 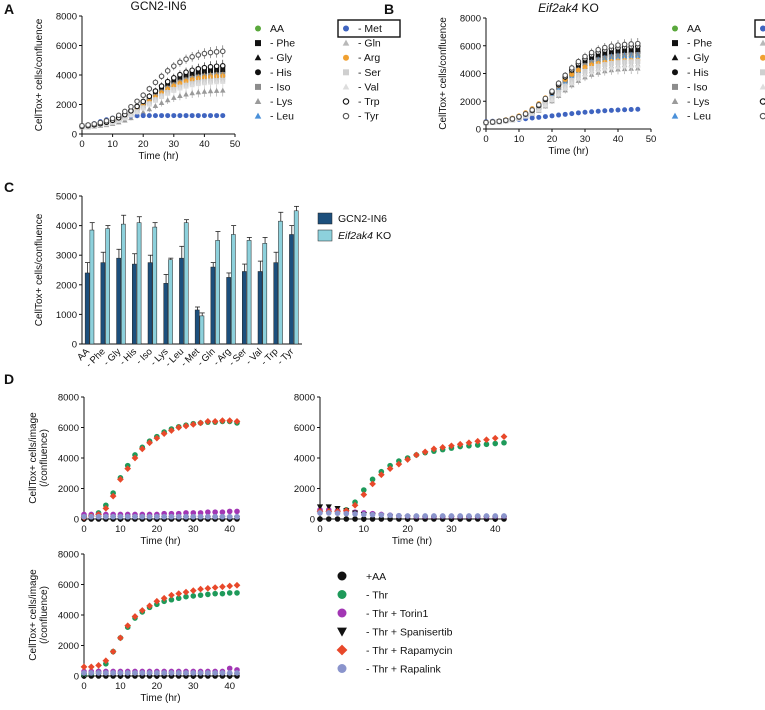 I want to click on y-tick-label: 0, so click(x=74, y=345).